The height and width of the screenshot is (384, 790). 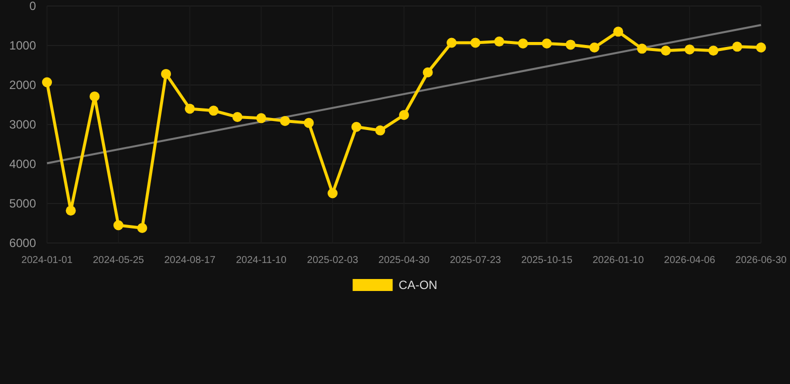 I want to click on legend-label: CA-ON, so click(x=418, y=285).